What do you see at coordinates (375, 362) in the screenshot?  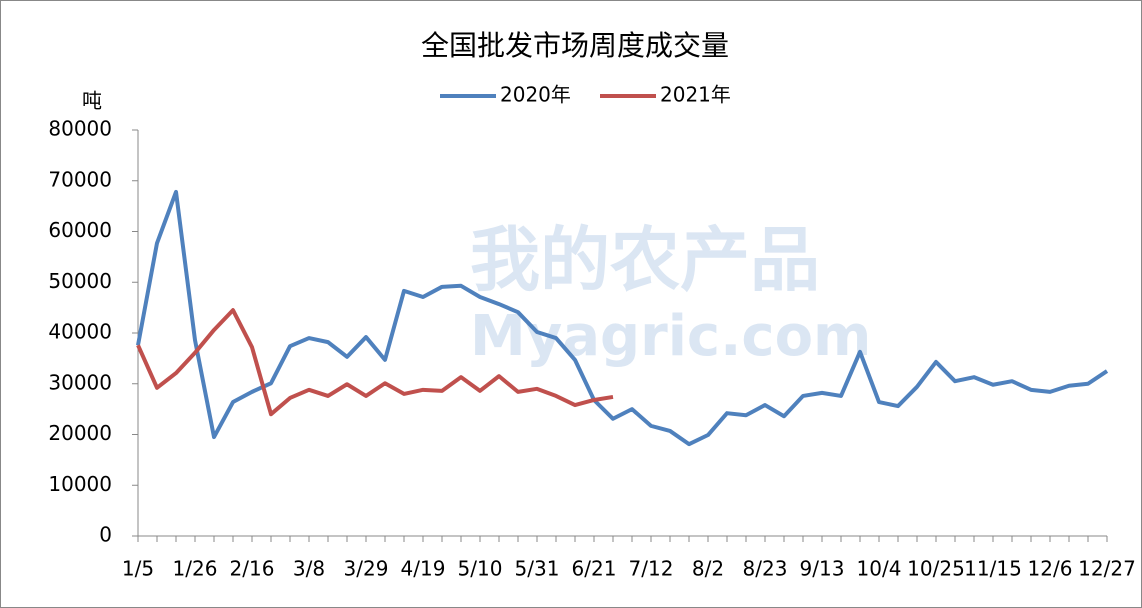 I see `series-line` at bounding box center [375, 362].